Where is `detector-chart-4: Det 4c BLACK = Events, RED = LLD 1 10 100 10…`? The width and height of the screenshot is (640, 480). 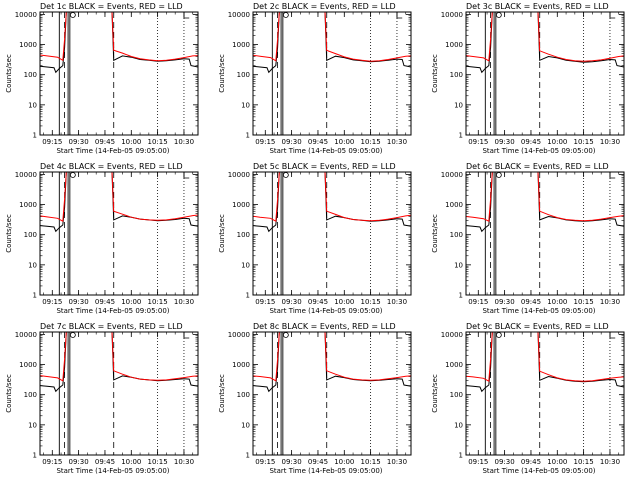 detector-chart-4: Det 4c BLACK = Events, RED = LLD 1 10 100 10… is located at coordinates (102, 238).